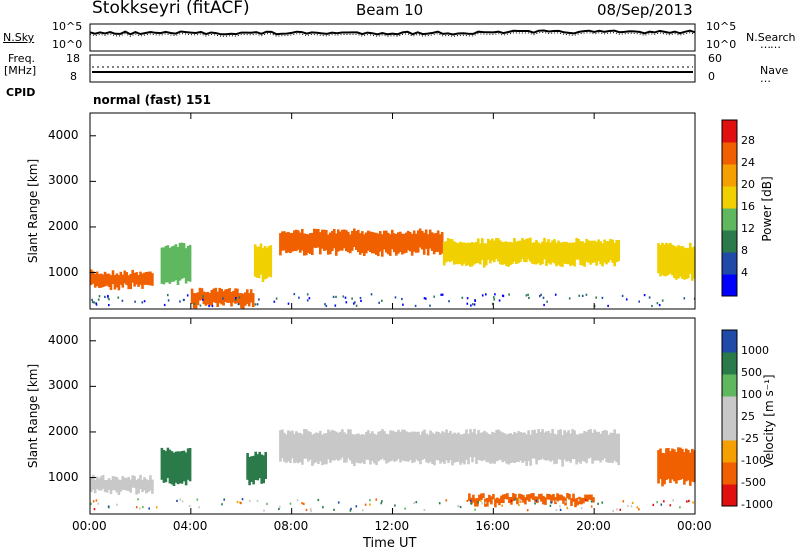  I want to click on x-tick-label-6: 00:00, so click(694, 526).